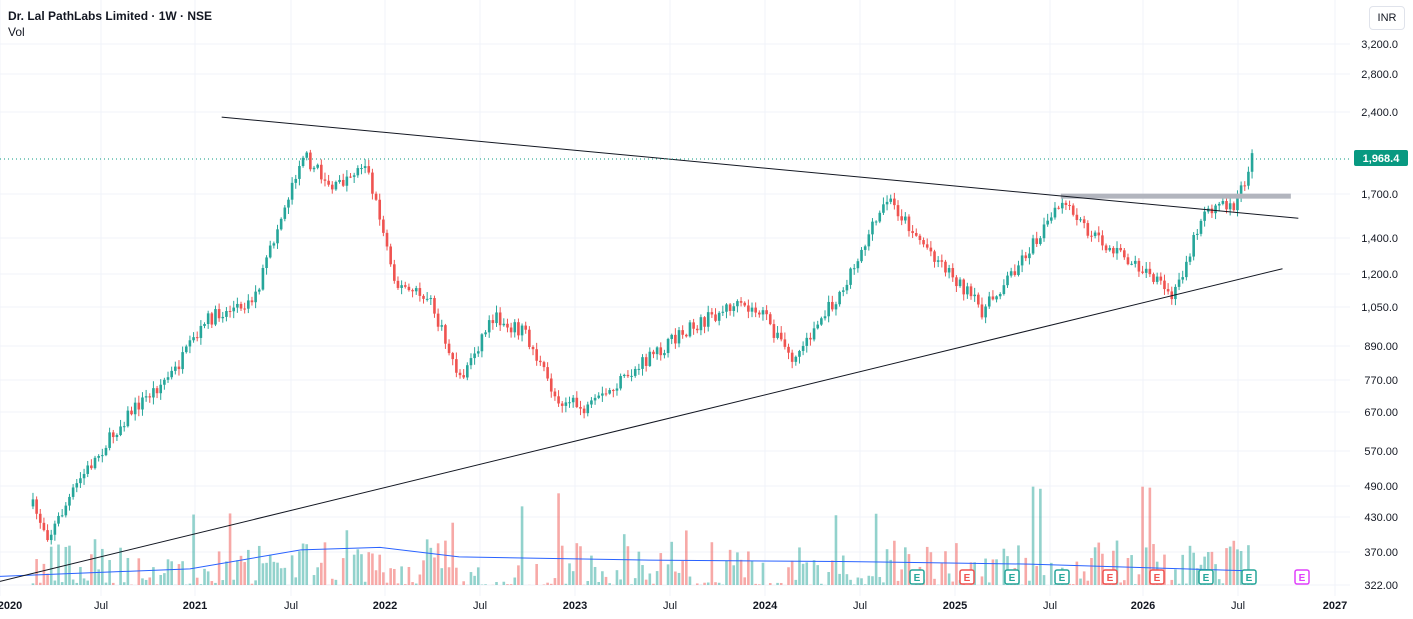 This screenshot has width=1413, height=619. Describe the element at coordinates (480, 606) in the screenshot. I see `time-axis-label: Jul` at that location.